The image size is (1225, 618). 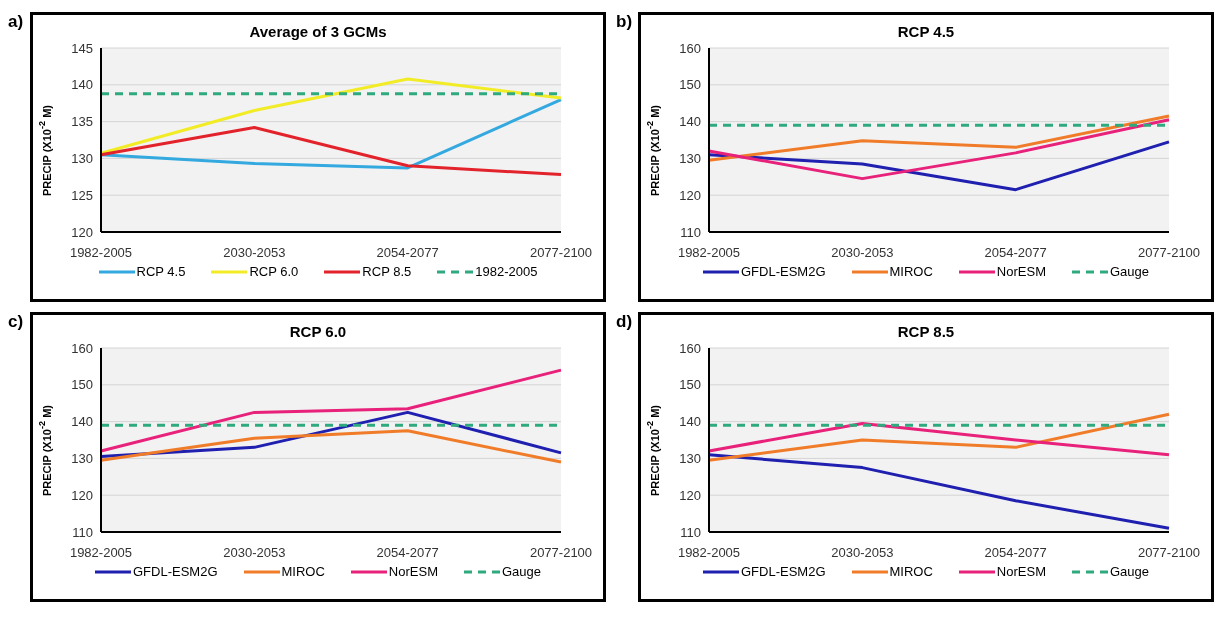 I want to click on chart-title: Average of 3 GCMs, so click(x=318, y=31).